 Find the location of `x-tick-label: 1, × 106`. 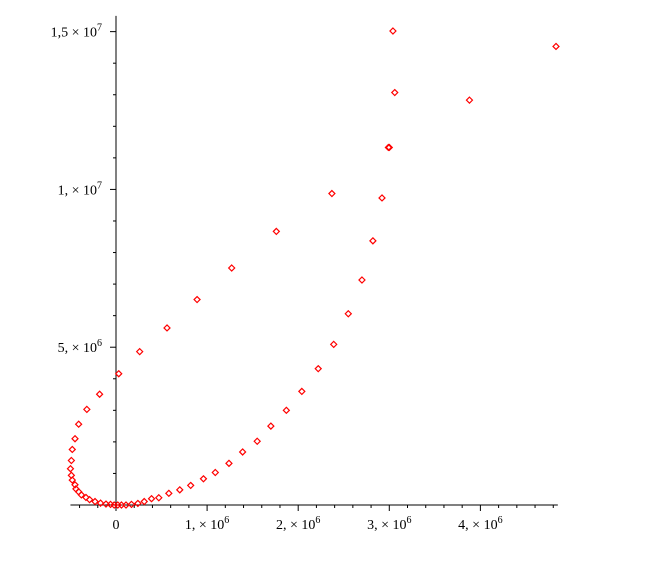

x-tick-label: 1, × 106 is located at coordinates (207, 524).